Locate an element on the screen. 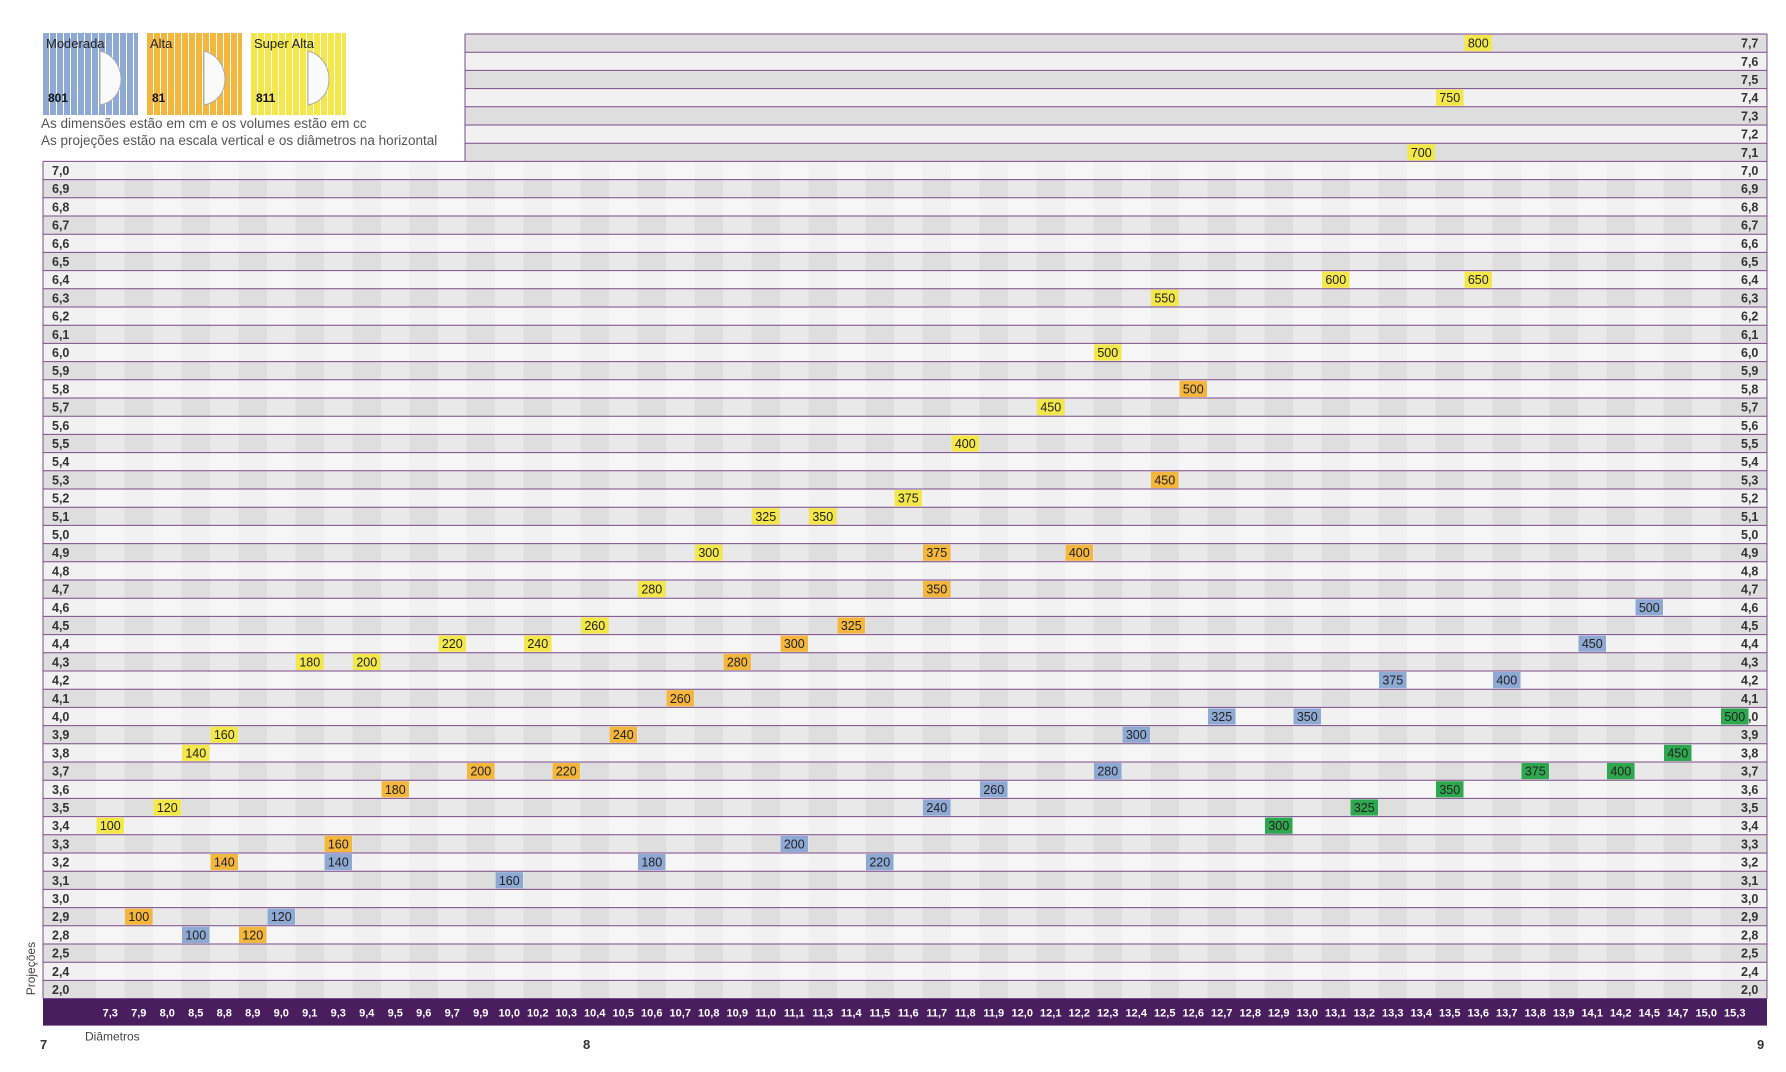  volume-cell-green is located at coordinates (1450, 789).